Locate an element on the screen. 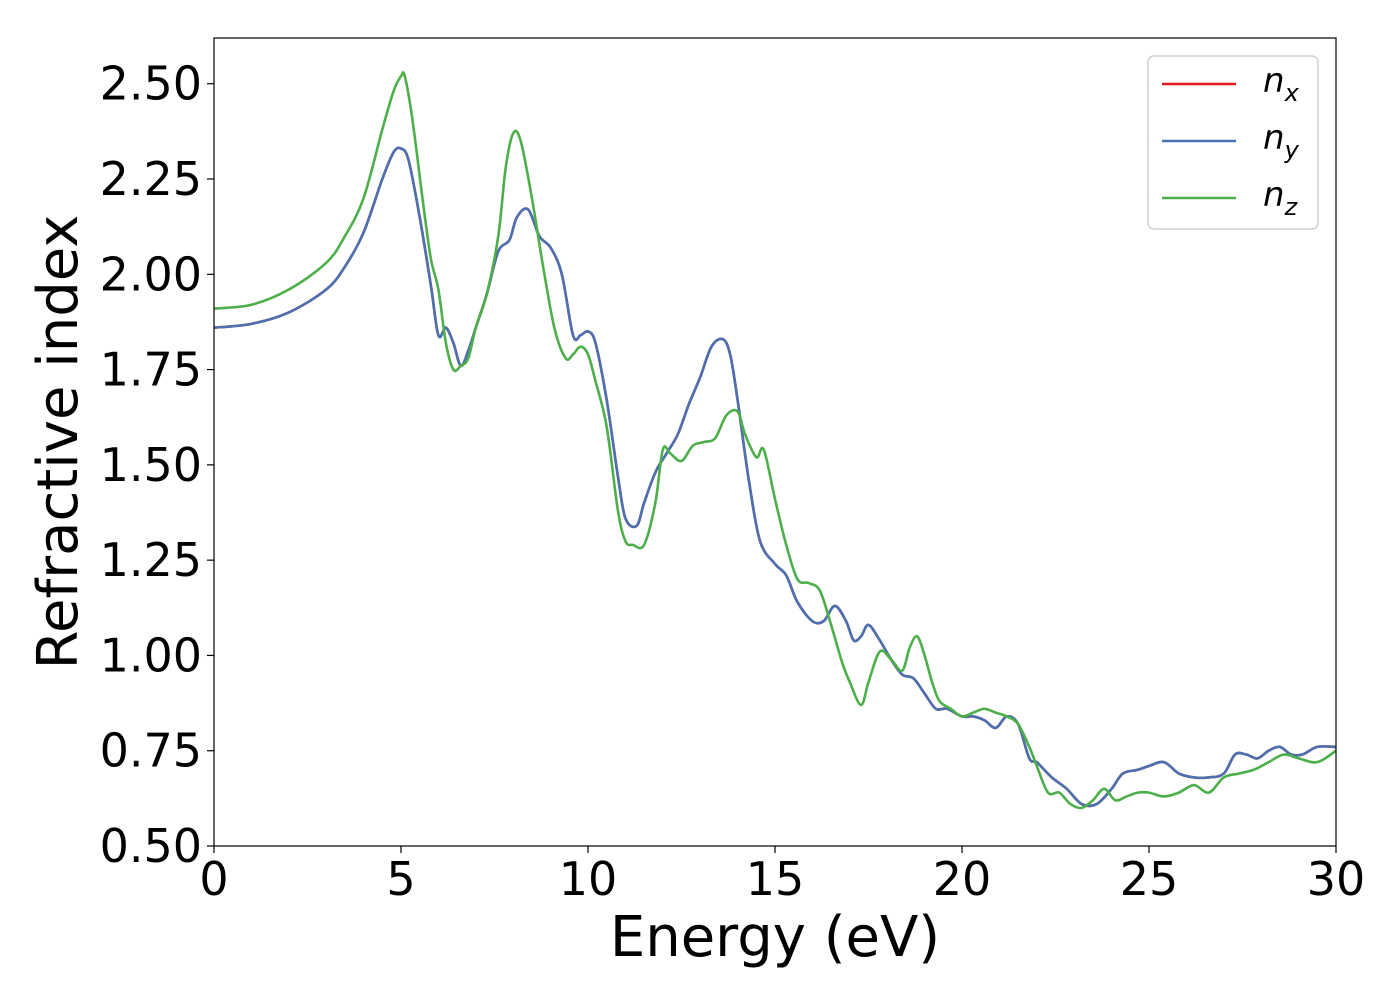 This screenshot has width=1400, height=1000. y-tick-label: 1.00 is located at coordinates (151, 655).